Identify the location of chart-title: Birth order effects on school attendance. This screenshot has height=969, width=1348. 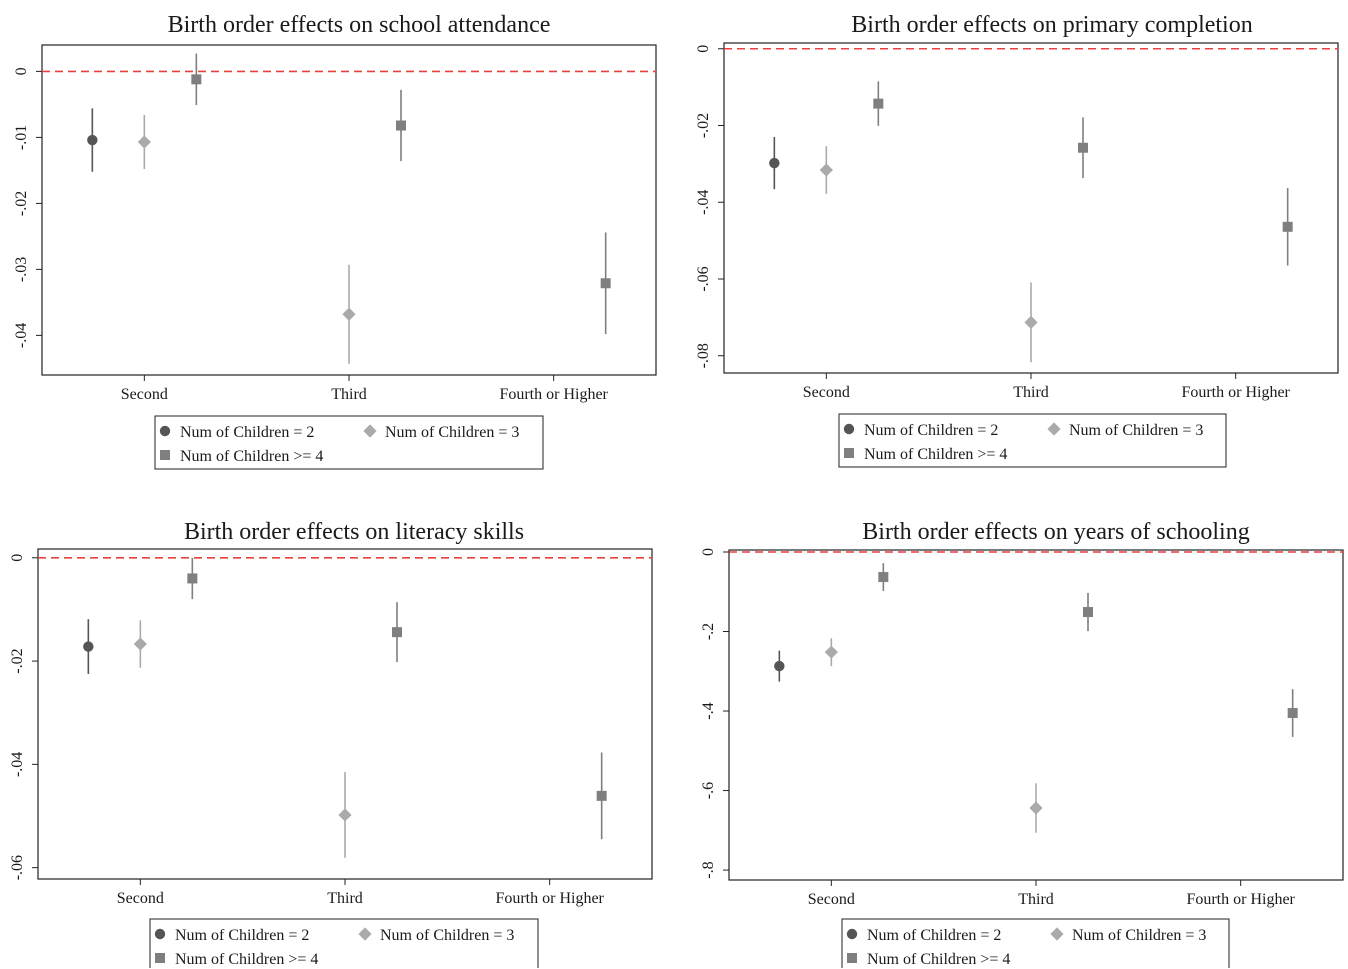
(359, 25).